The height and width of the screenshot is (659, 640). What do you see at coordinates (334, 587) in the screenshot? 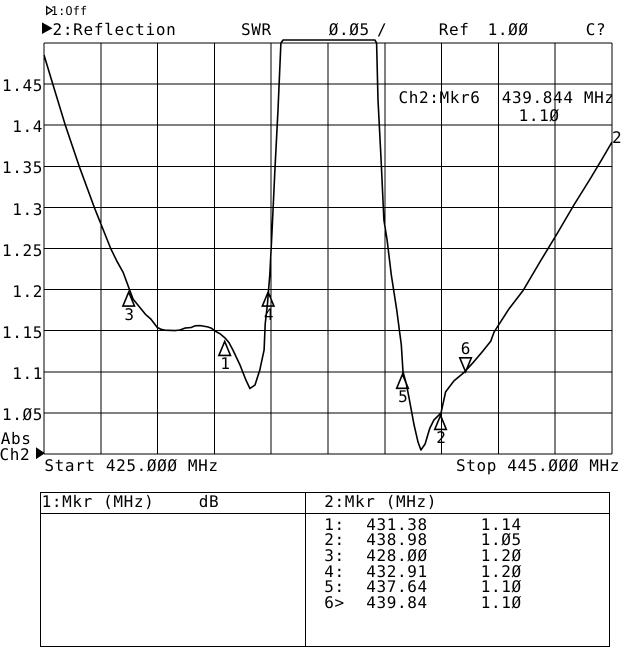
I see `row-marker-number: 5:` at bounding box center [334, 587].